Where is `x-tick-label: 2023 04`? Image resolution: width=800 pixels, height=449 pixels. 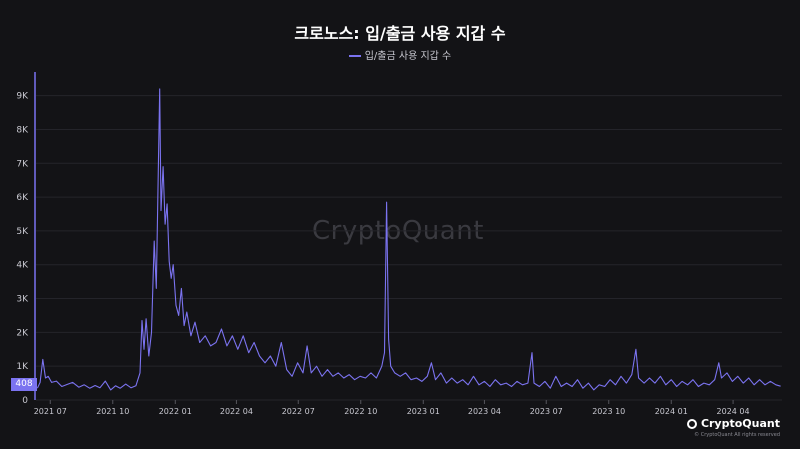 x-tick-label: 2023 04 is located at coordinates (484, 411).